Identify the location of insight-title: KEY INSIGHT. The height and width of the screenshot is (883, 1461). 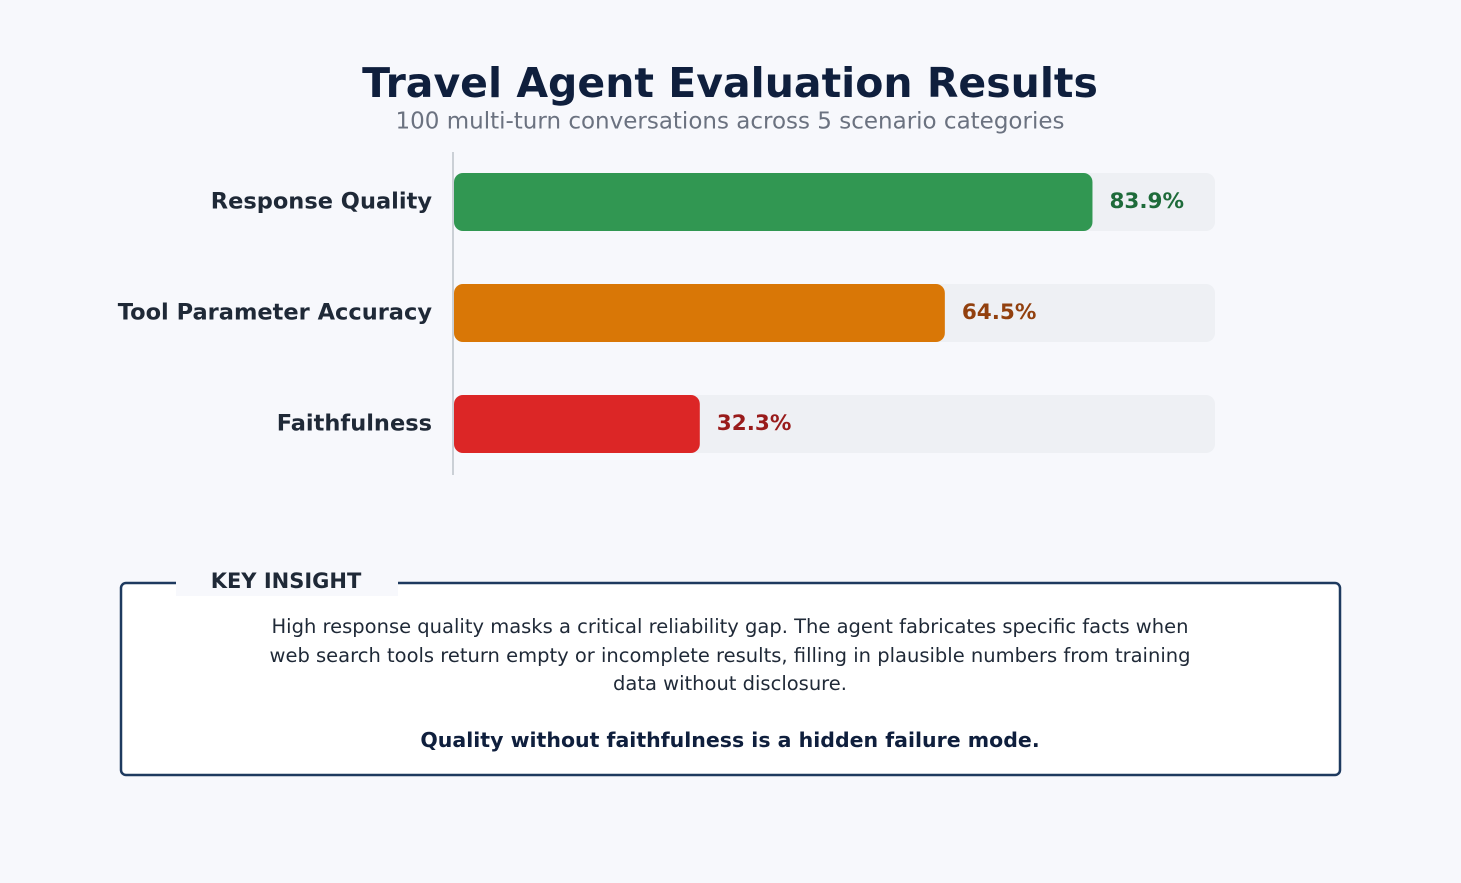
(286, 581).